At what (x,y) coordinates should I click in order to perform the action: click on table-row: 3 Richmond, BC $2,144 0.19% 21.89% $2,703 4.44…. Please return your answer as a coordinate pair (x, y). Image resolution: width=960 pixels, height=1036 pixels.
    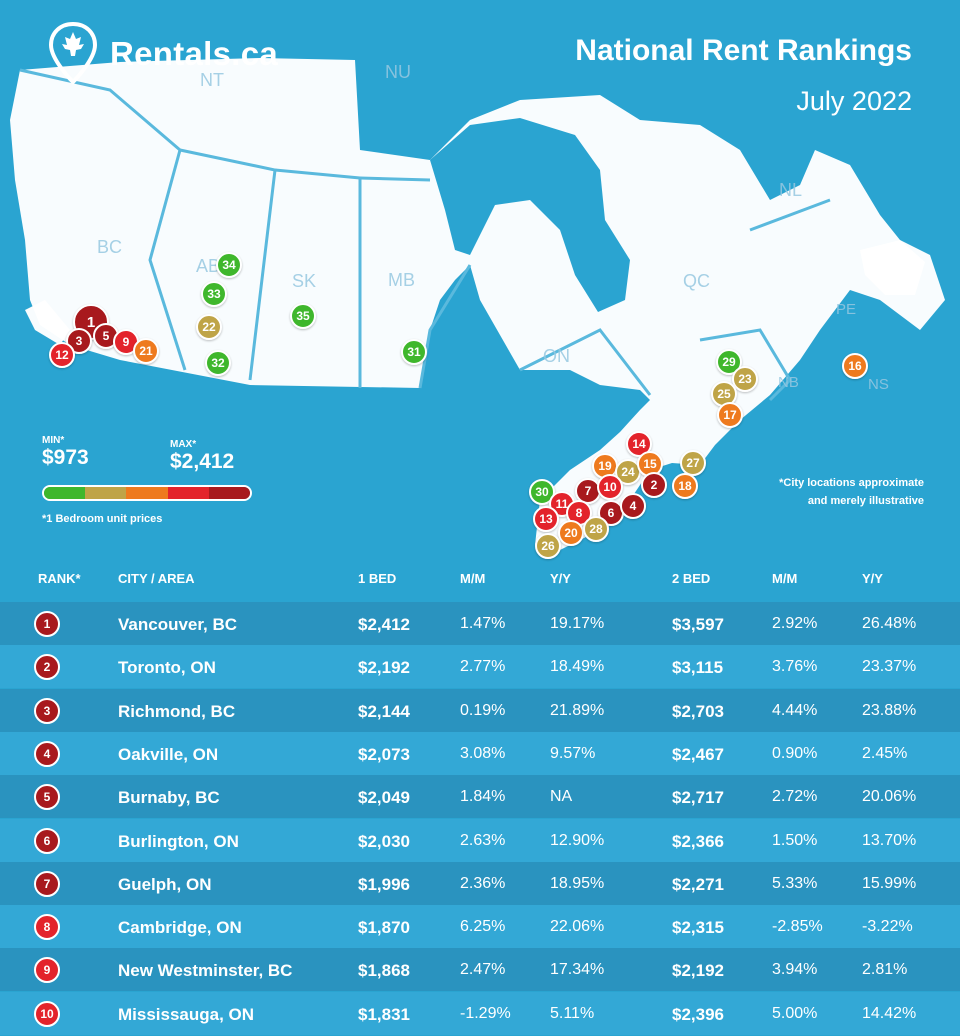
    Looking at the image, I should click on (480, 710).